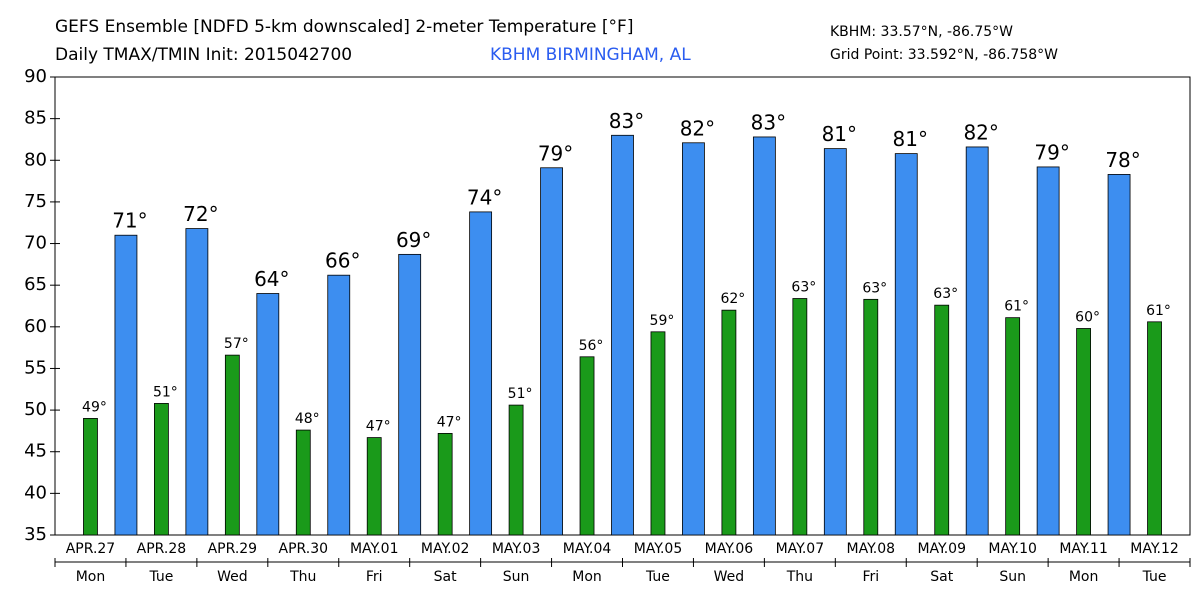  What do you see at coordinates (162, 549) in the screenshot?
I see `x-tick-label: APR.28` at bounding box center [162, 549].